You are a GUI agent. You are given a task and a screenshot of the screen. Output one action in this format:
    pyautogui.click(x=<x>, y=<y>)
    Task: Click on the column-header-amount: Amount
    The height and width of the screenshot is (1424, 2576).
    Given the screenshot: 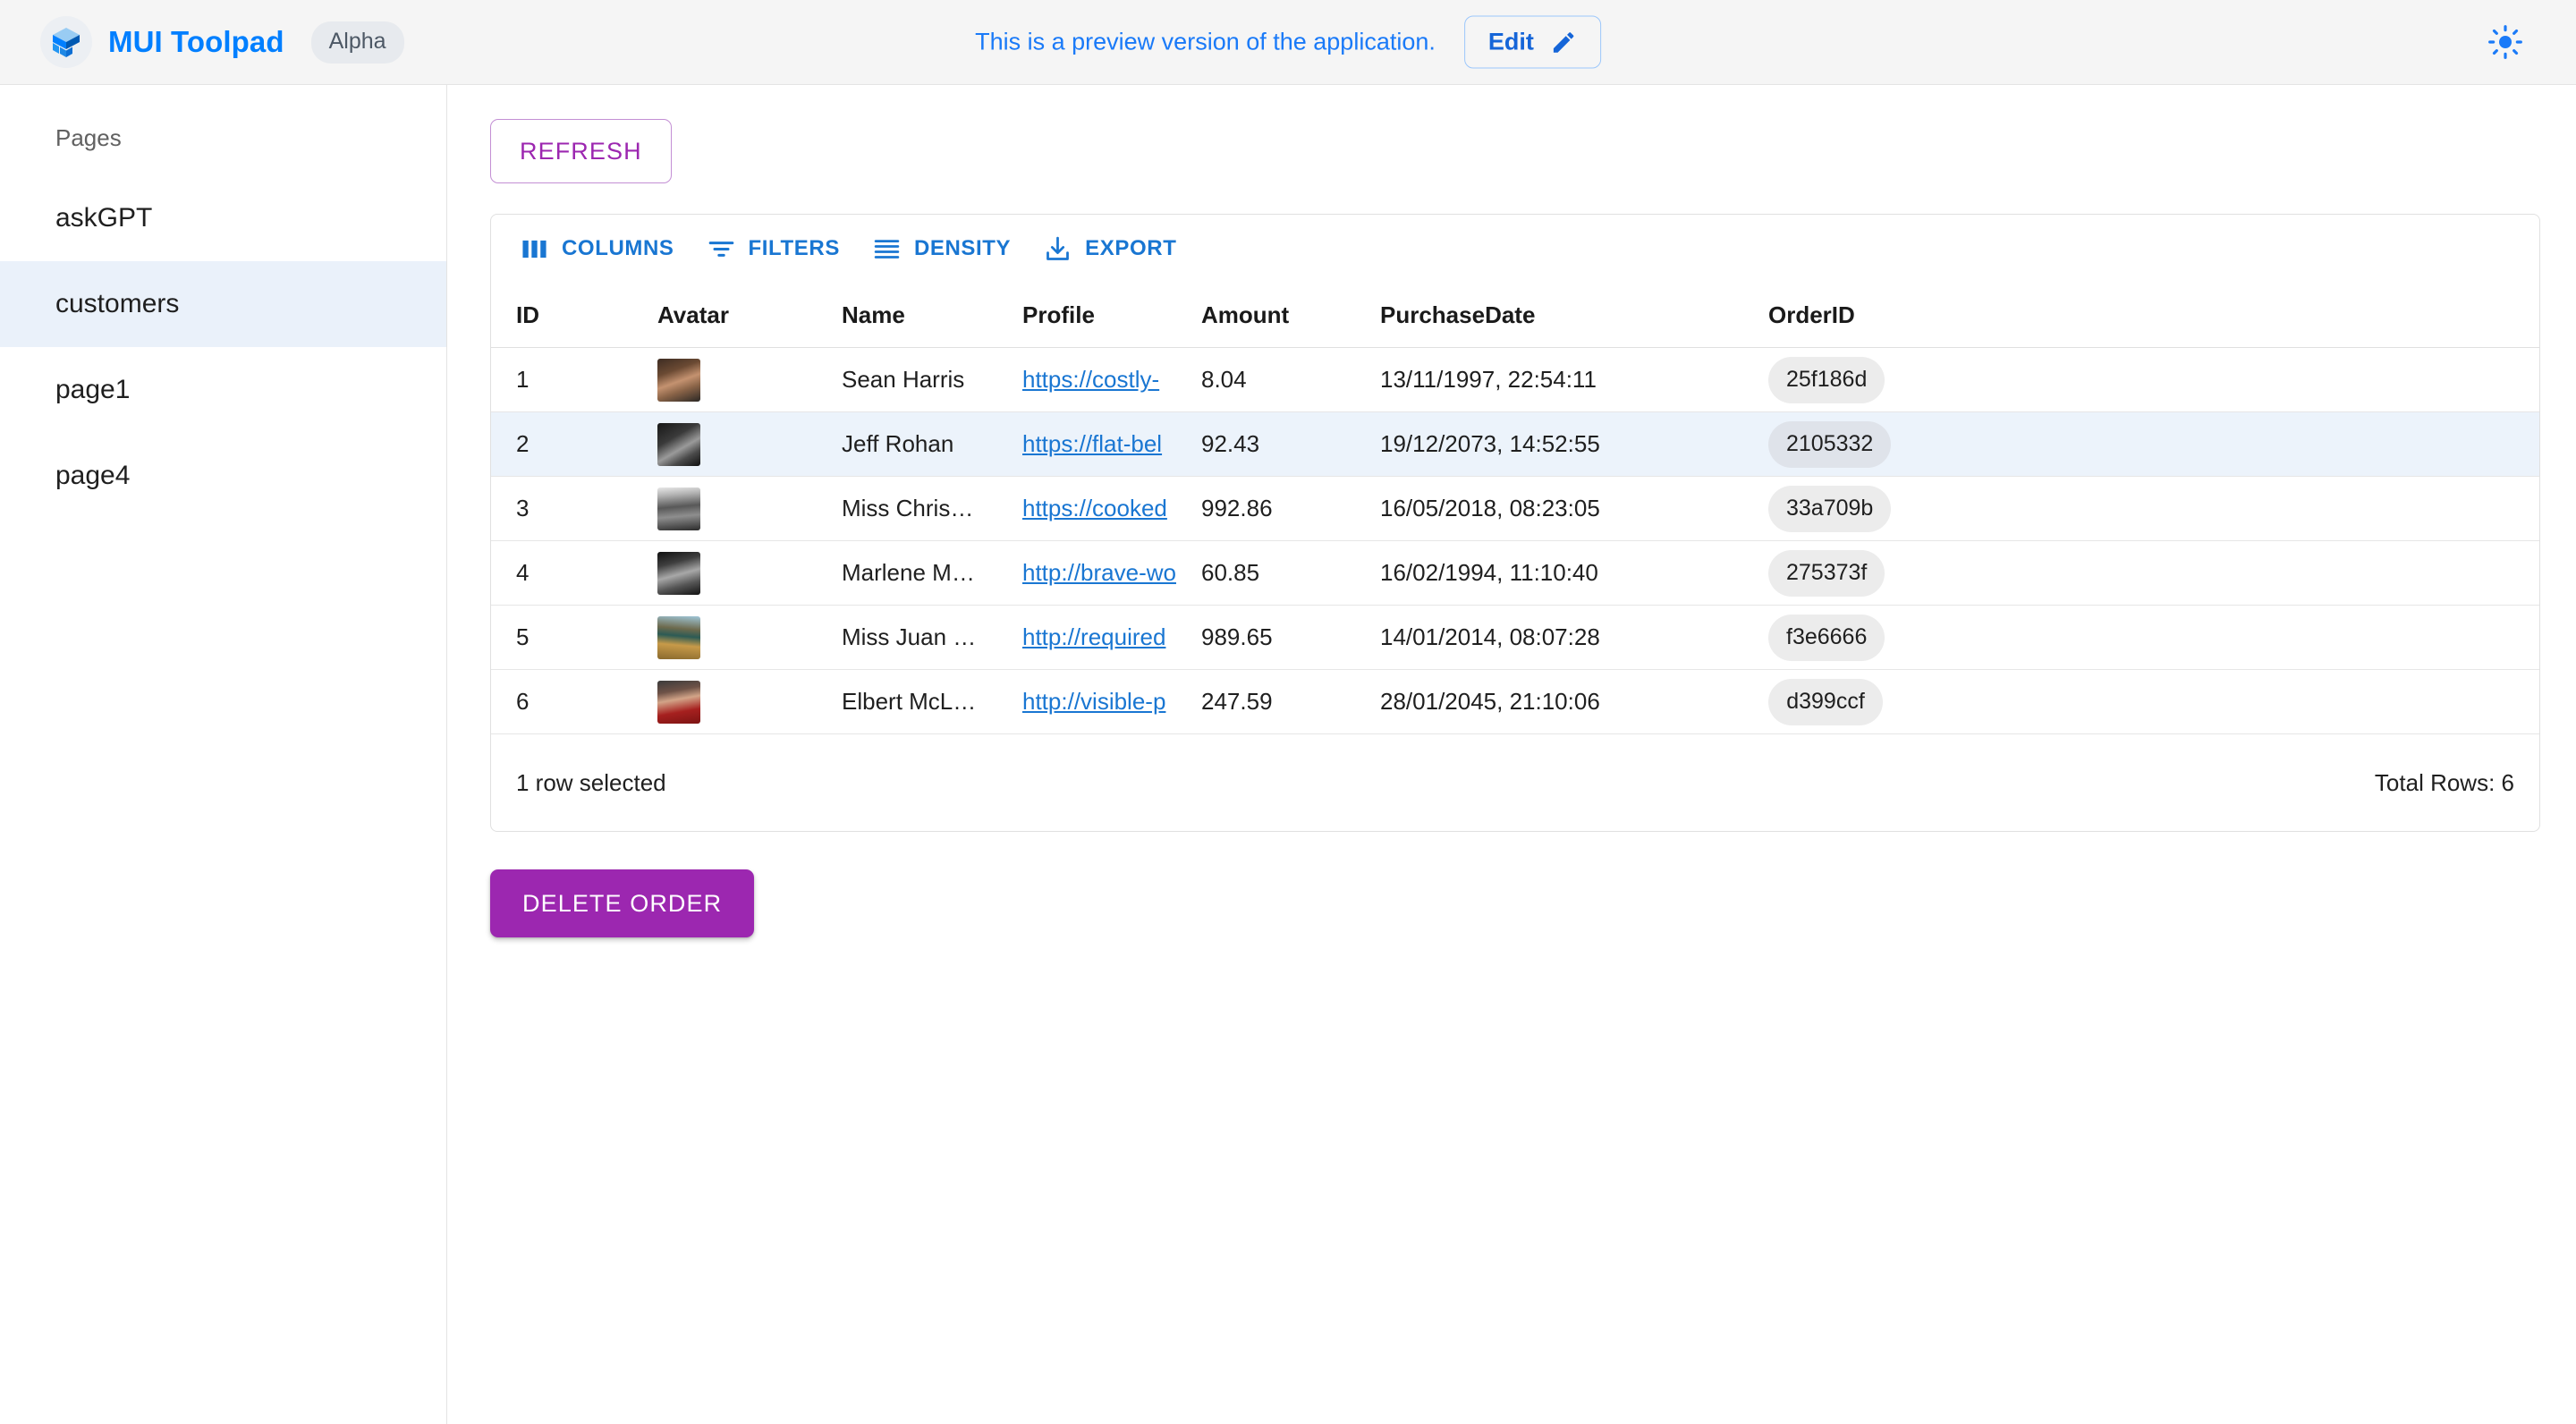 What is the action you would take?
    pyautogui.click(x=1245, y=314)
    